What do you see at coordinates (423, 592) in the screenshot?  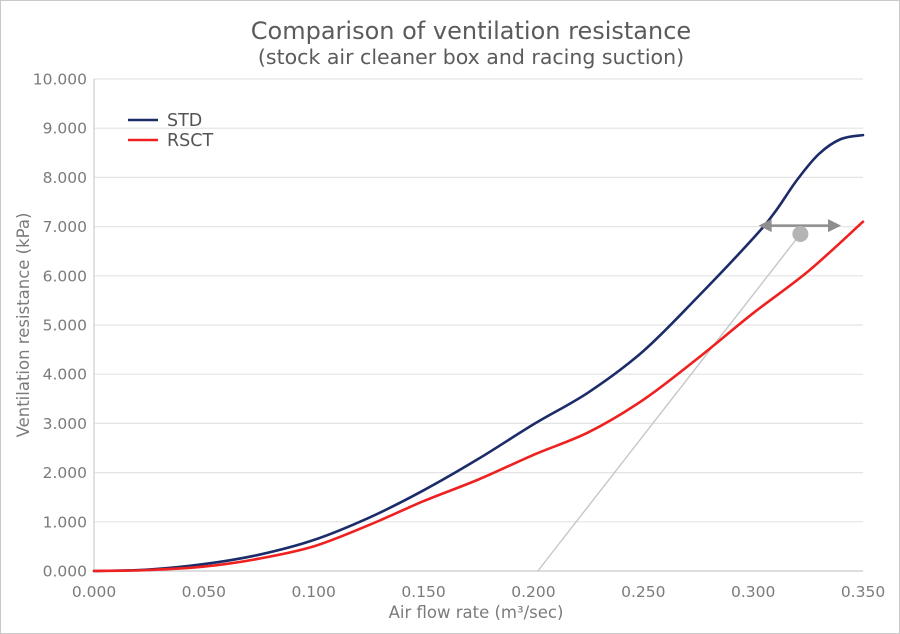 I see `x-tick-label: 0.150` at bounding box center [423, 592].